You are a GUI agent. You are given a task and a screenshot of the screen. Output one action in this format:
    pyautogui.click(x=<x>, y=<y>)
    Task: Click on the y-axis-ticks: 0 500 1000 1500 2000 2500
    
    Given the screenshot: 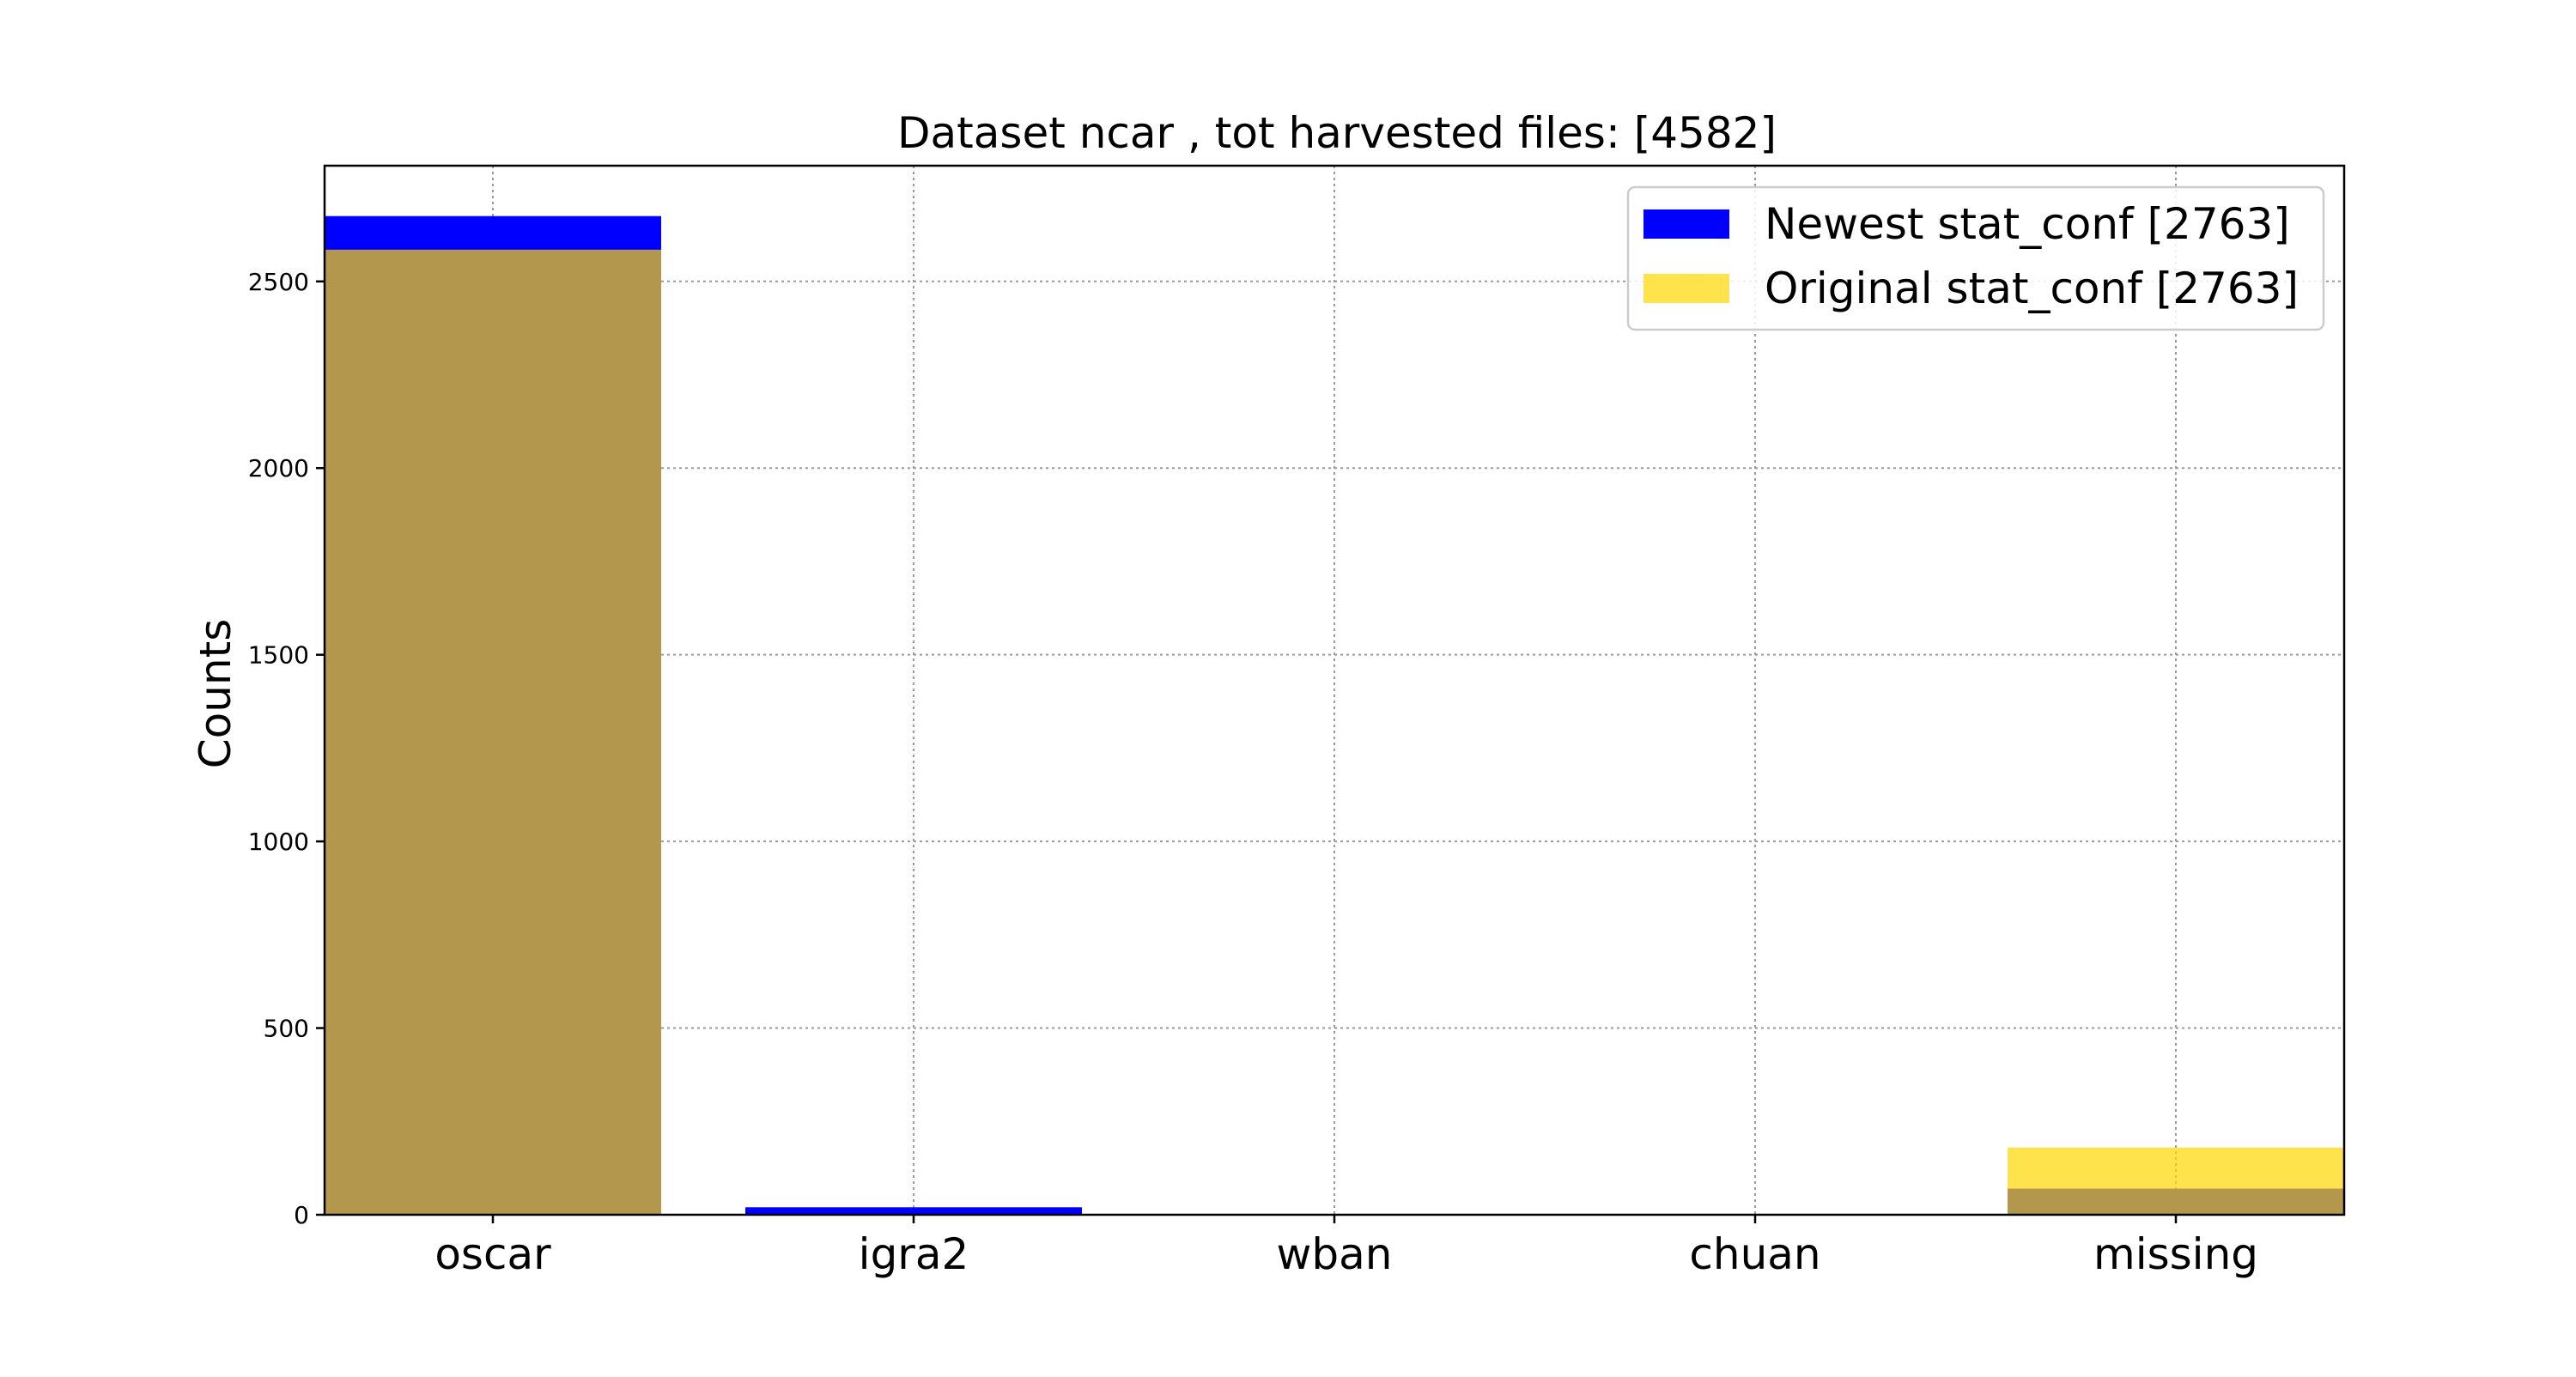 What is the action you would take?
    pyautogui.click(x=286, y=748)
    